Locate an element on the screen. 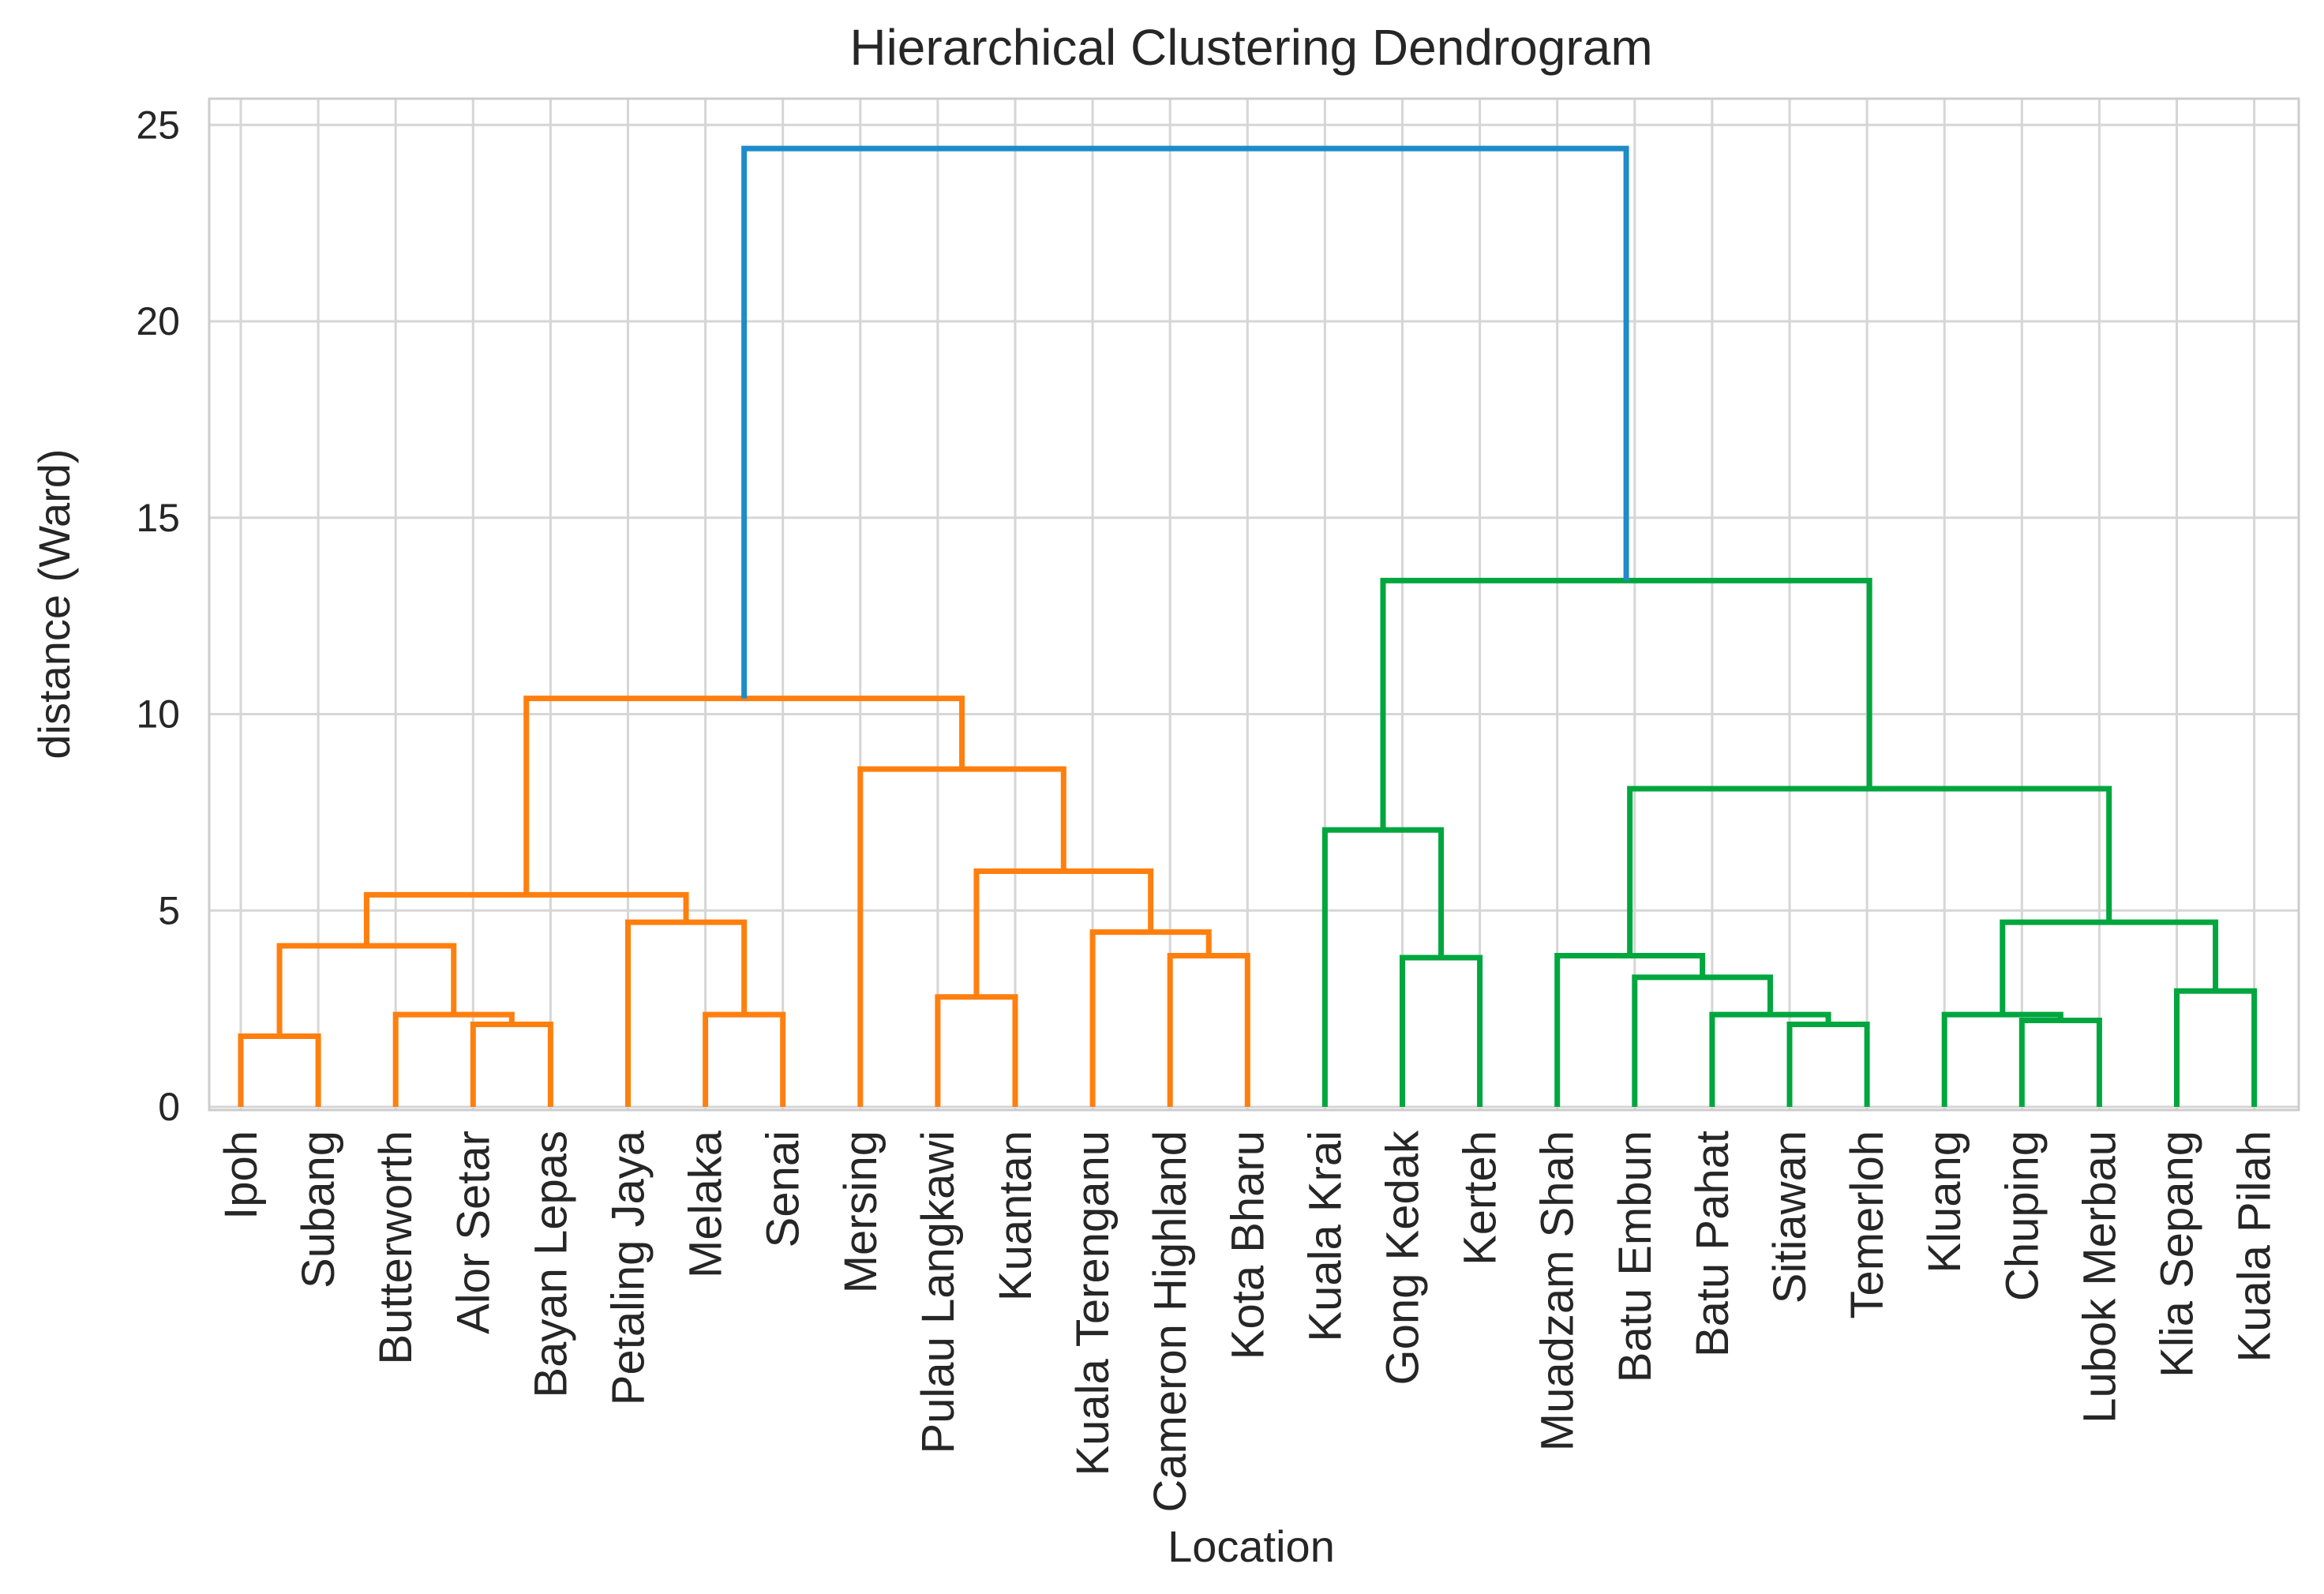 Image resolution: width=2324 pixels, height=1594 pixels. leaf-label: Senai is located at coordinates (783, 1189).